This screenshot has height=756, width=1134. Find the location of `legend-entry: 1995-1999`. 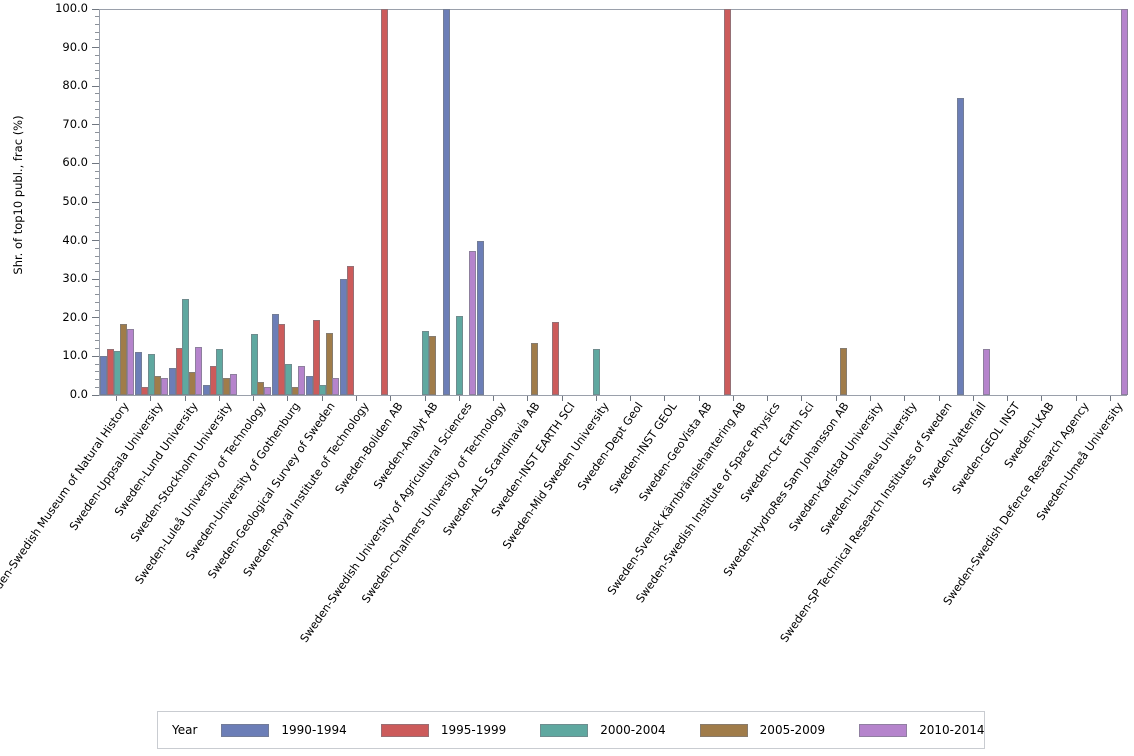

legend-entry: 1995-1999 is located at coordinates (443, 730).